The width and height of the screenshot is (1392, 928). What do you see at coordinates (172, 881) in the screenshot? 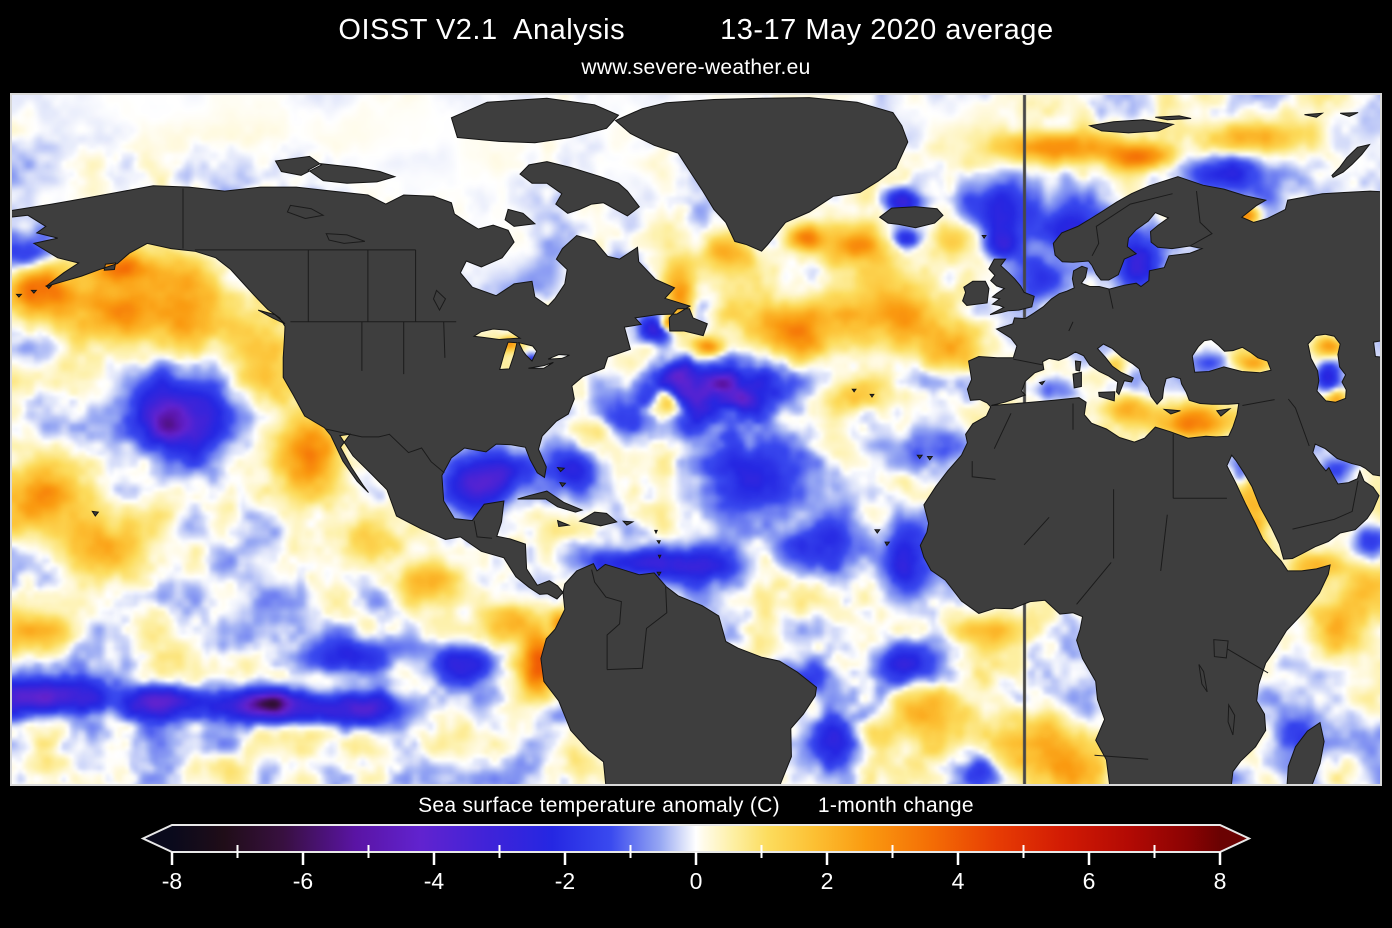
I see `colorbar-tick-label: -8` at bounding box center [172, 881].